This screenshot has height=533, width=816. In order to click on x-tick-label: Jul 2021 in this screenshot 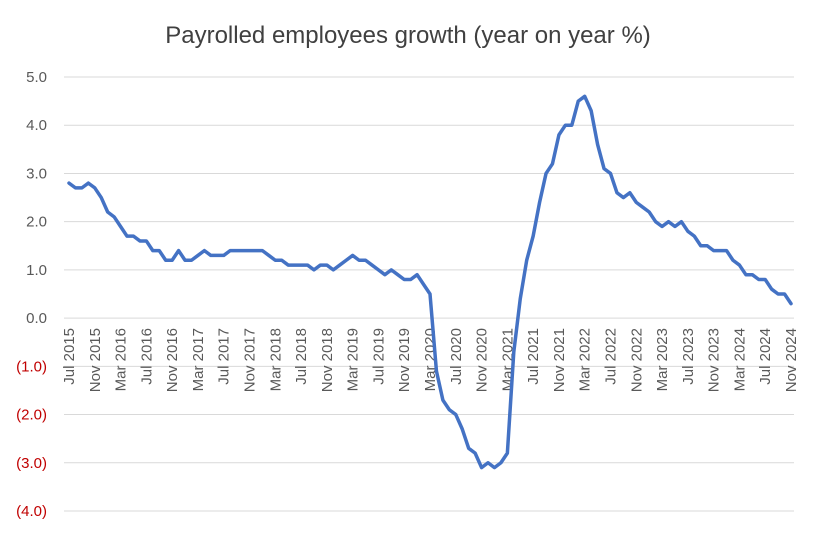, I will do `click(533, 356)`.